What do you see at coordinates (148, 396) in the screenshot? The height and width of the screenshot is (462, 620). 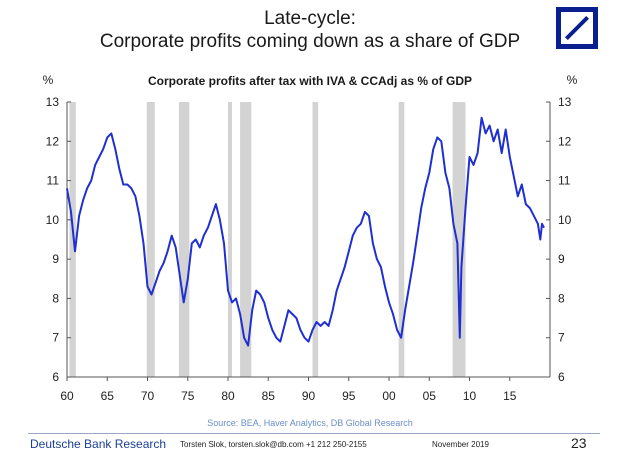 I see `x-tick-label: 70` at bounding box center [148, 396].